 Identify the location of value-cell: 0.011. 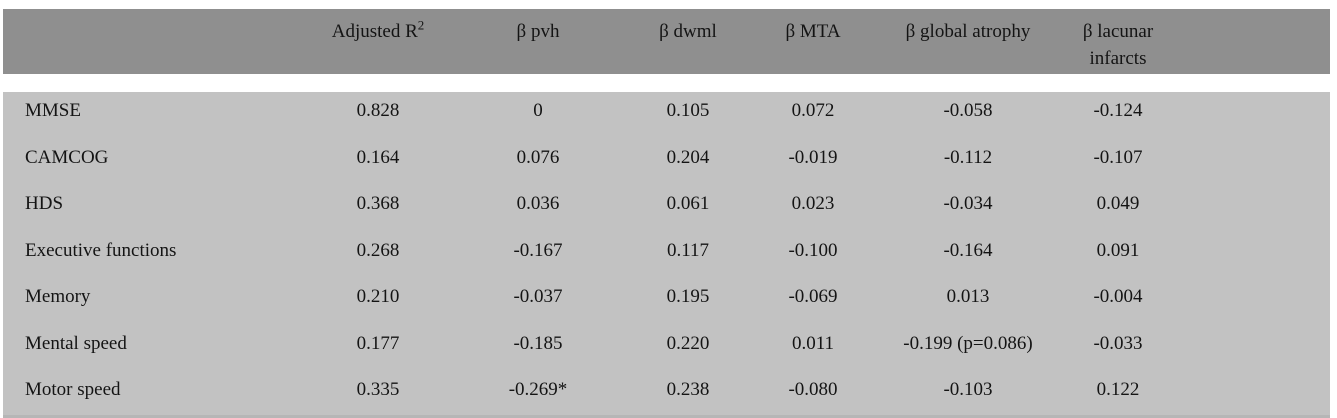
(813, 343).